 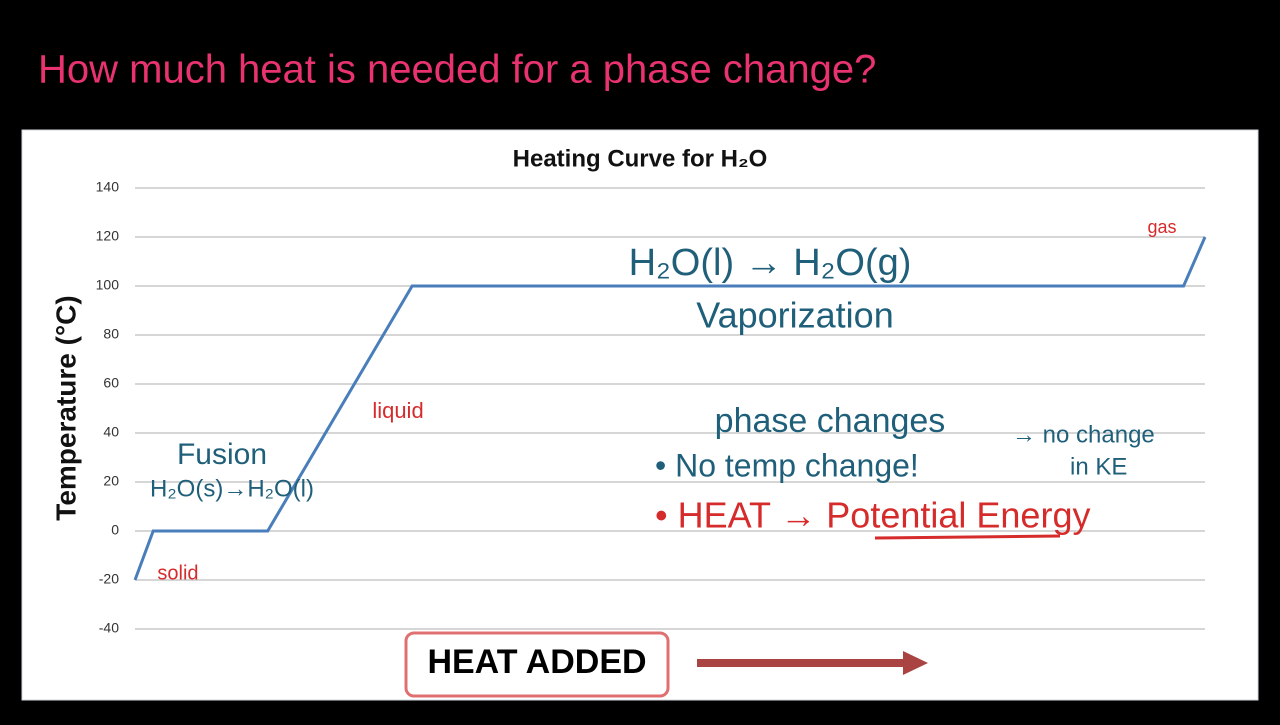 I want to click on y-tick-label: 40, so click(x=111, y=432).